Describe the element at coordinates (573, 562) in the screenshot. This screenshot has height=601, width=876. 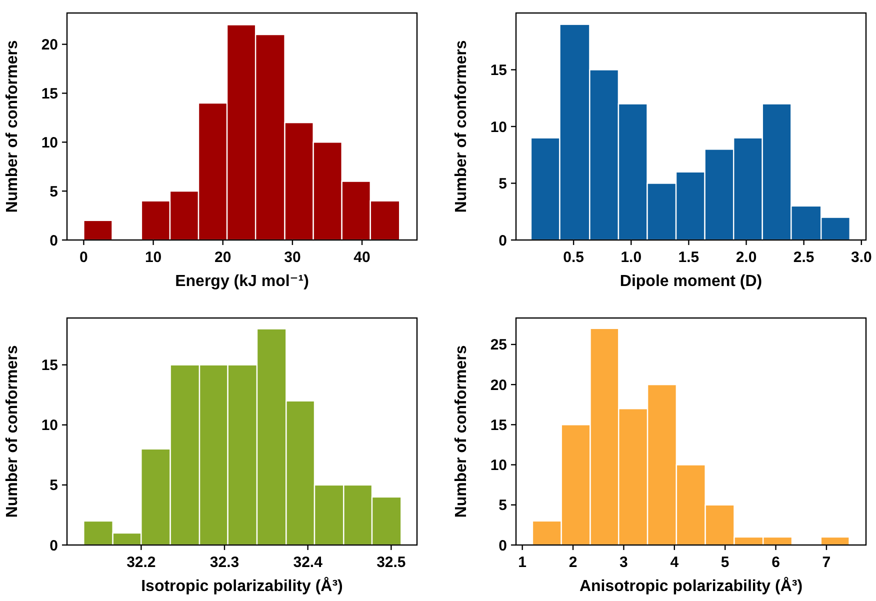
I see `x-tick-label: 2` at that location.